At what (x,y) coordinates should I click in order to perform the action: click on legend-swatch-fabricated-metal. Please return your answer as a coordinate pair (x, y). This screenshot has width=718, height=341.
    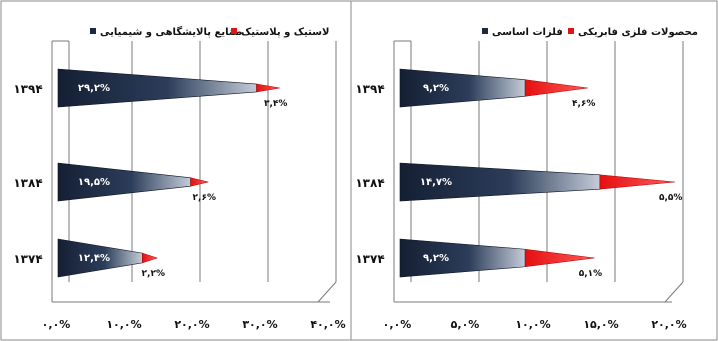
    Looking at the image, I should click on (571, 31).